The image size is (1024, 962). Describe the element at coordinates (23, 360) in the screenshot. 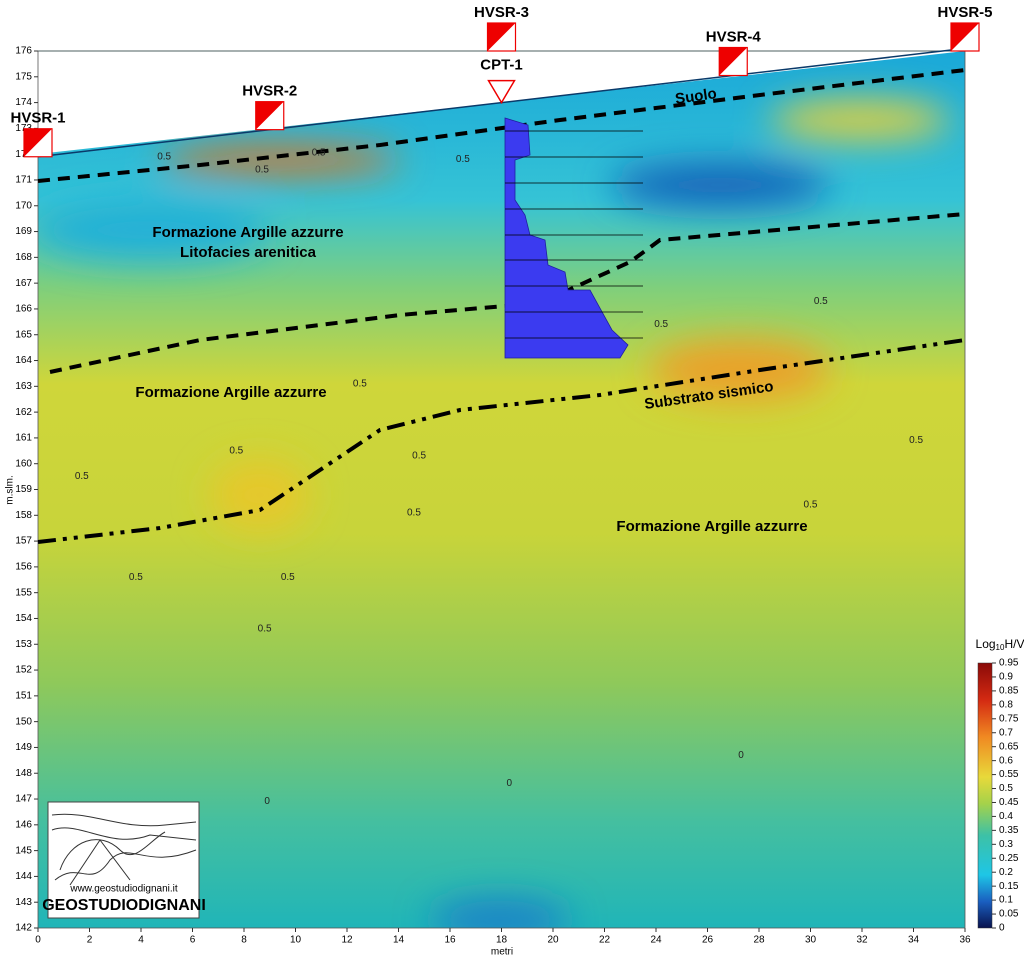

I see `y-tick-label: 164` at that location.